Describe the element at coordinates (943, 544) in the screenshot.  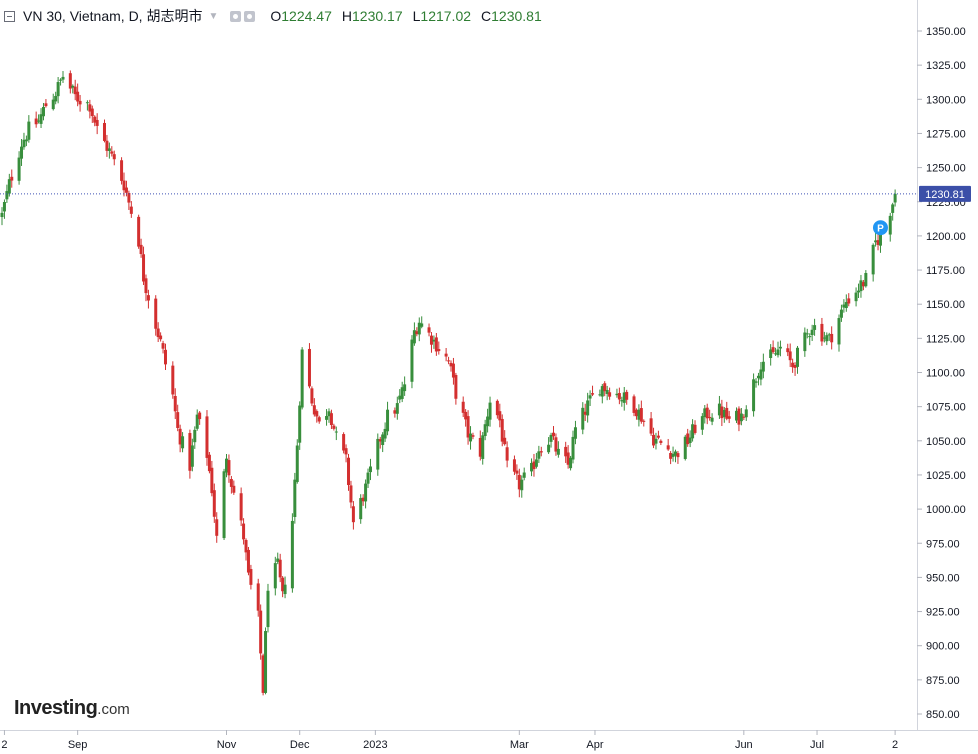
I see `price-tick-label: 975.00` at that location.